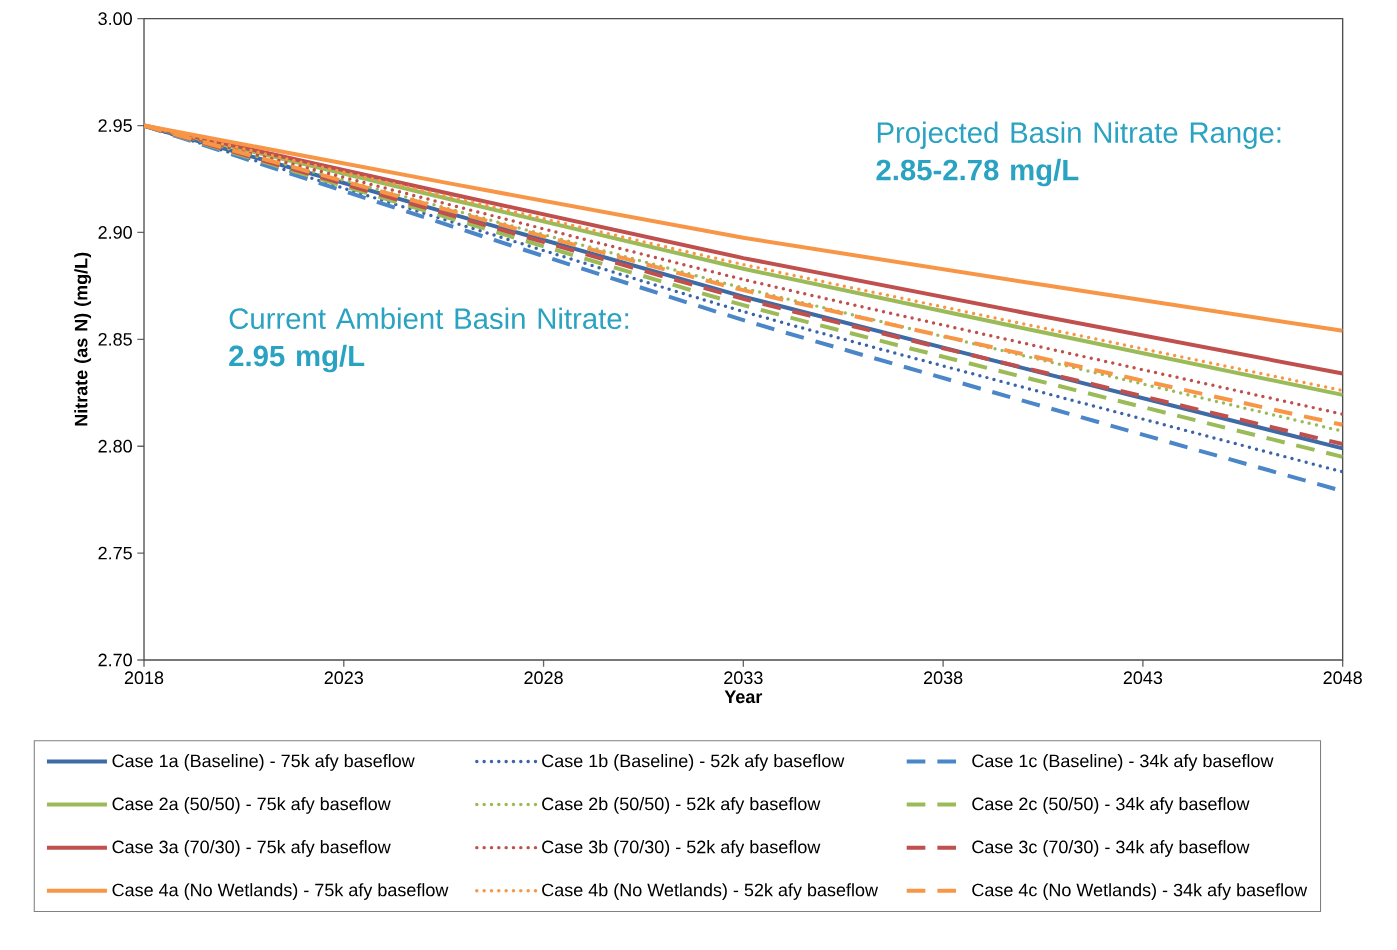 This screenshot has height=950, width=1397. Describe the element at coordinates (251, 848) in the screenshot. I see `legend-label: Case 3a (70/30) - 75k afy baseflow` at that location.